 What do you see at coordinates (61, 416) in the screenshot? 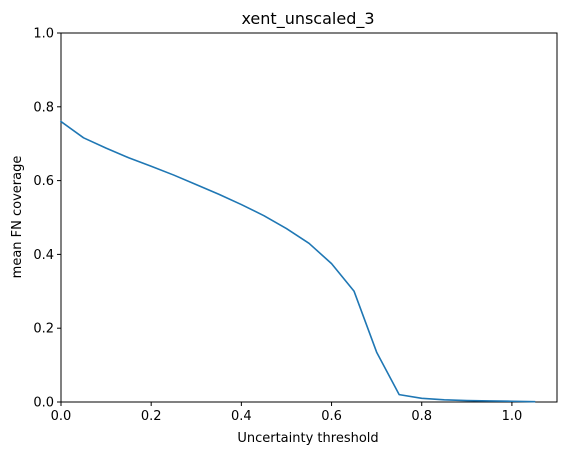
I see `x-tick-label: 0.0` at bounding box center [61, 416].